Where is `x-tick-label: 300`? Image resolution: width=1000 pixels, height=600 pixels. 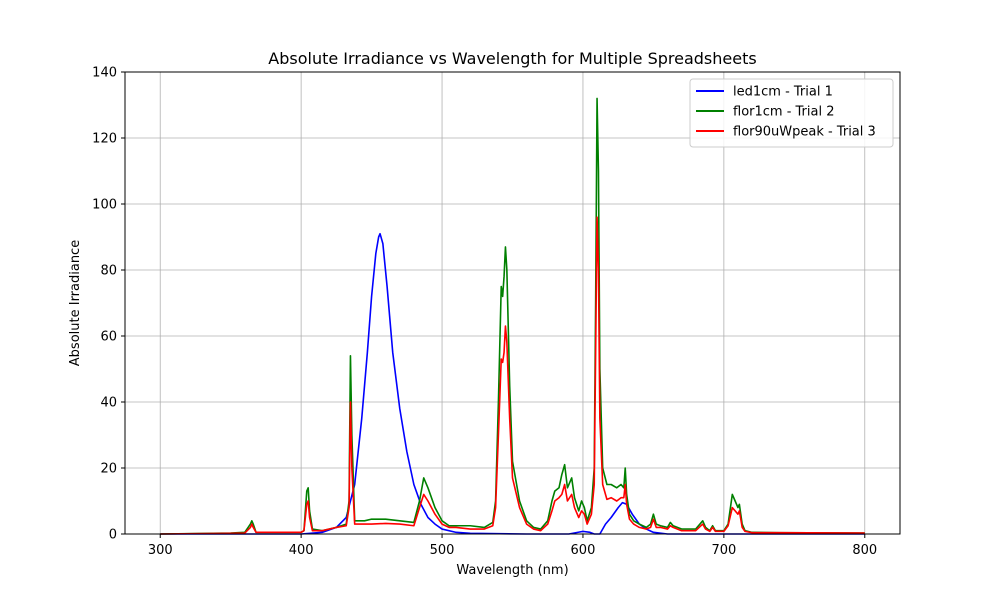 x-tick-label: 300 is located at coordinates (160, 550).